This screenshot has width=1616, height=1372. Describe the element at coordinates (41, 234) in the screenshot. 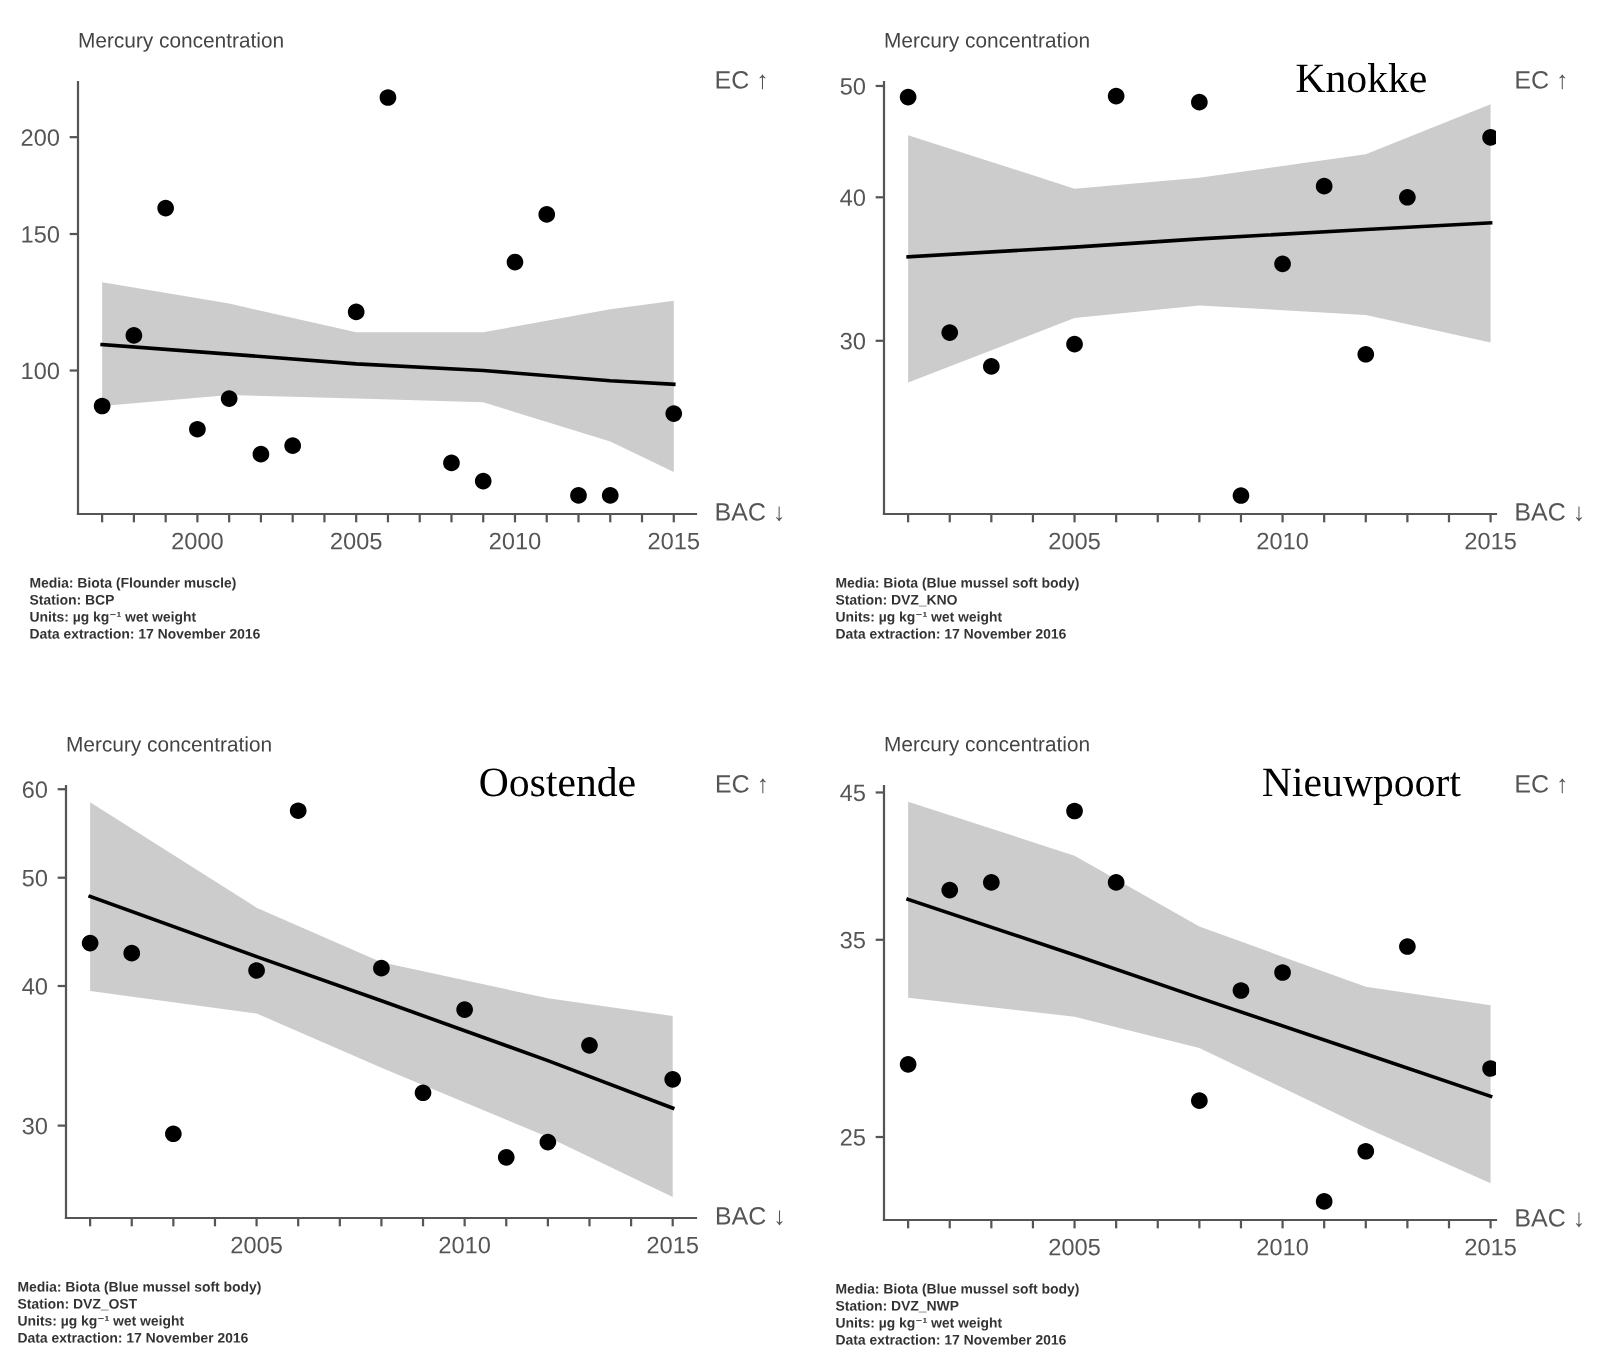

I see `y-tick-label: 150` at that location.